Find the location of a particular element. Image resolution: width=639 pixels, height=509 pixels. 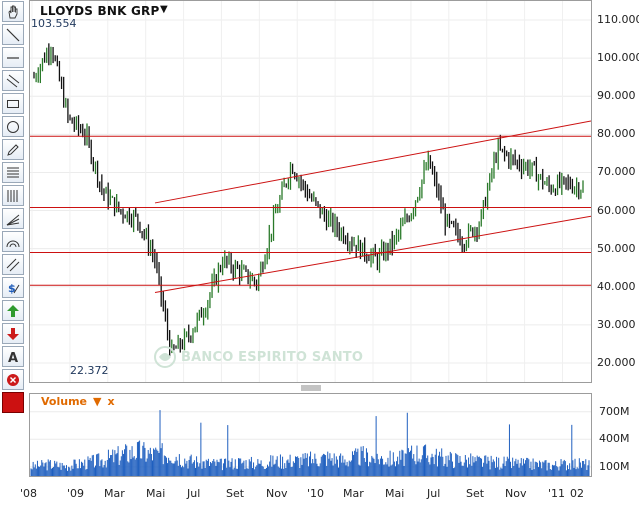

chart-title: LLOYDS BNK GRP is located at coordinates (100, 11).